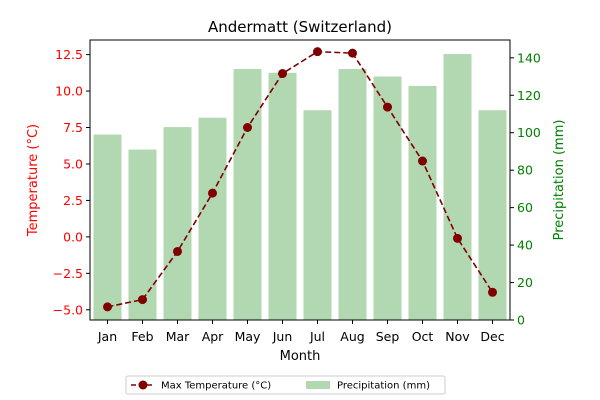  I want to click on legend-frame, so click(285, 385).